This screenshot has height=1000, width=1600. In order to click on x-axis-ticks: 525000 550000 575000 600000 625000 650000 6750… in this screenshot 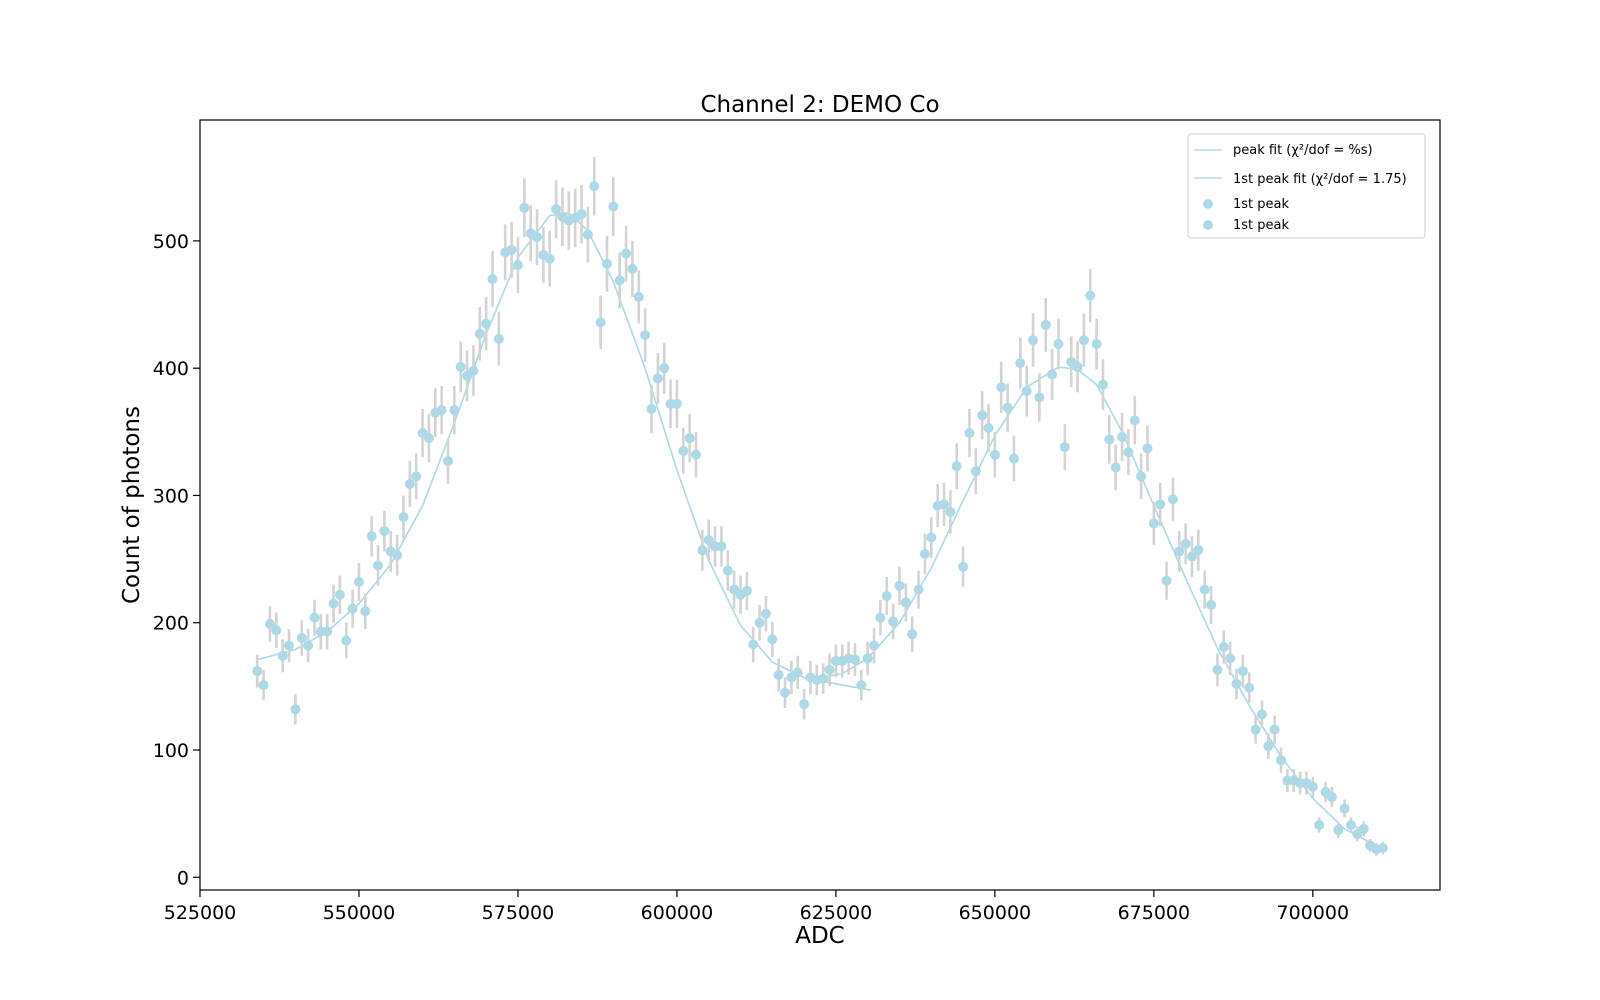, I will do `click(756, 907)`.